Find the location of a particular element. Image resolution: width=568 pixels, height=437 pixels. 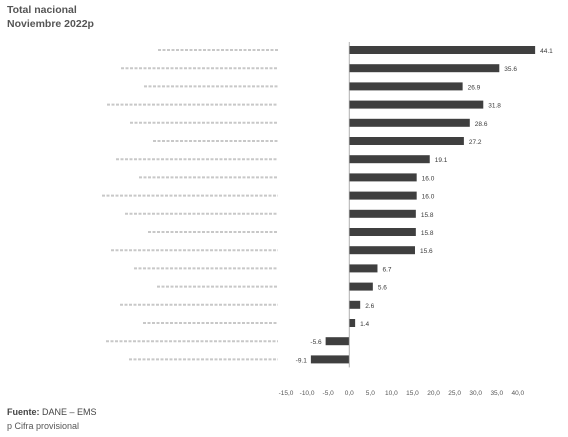

x-tick-label: 20,0 is located at coordinates (433, 393).